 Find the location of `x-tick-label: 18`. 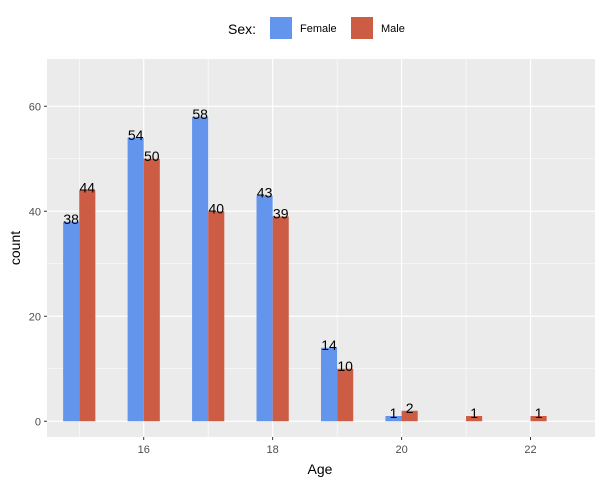

x-tick-label: 18 is located at coordinates (273, 450).